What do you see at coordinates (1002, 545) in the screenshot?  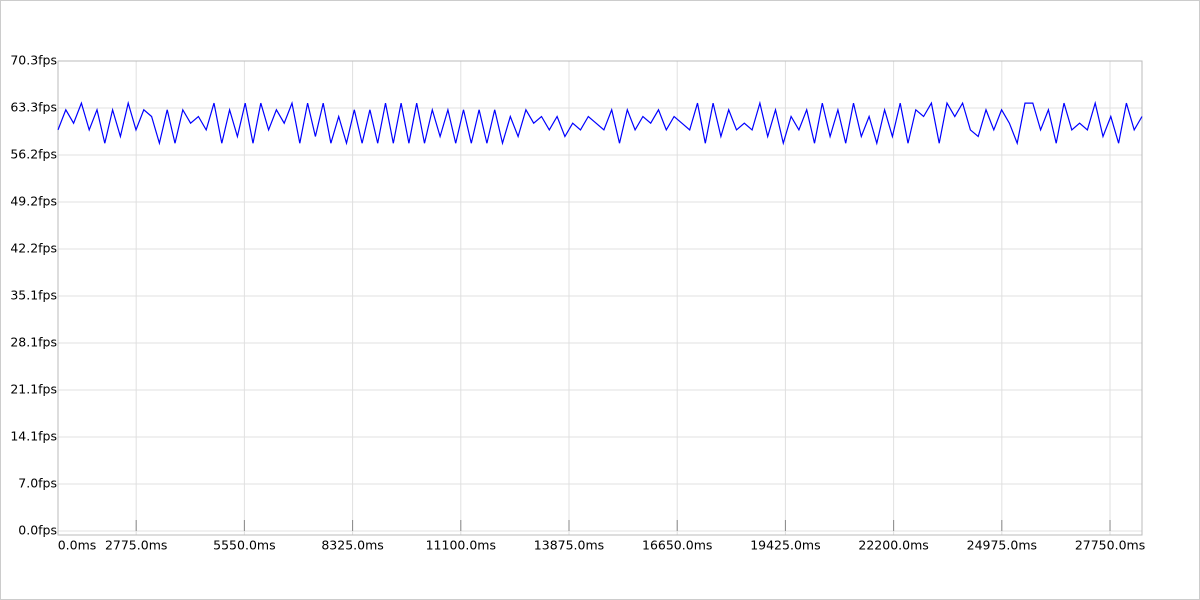 I see `x-tick-label: 24975.0ms` at bounding box center [1002, 545].